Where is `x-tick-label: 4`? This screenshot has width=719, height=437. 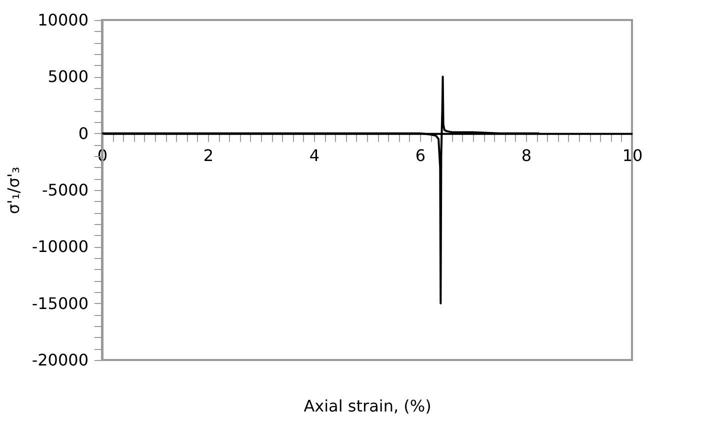 x-tick-label: 4 is located at coordinates (314, 155).